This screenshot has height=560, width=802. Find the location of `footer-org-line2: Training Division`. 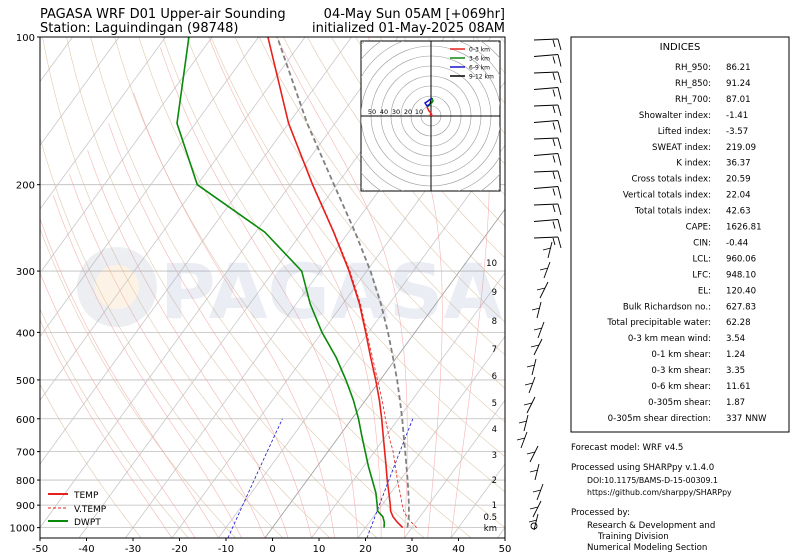

footer-org-line2: Training Division is located at coordinates (633, 537).